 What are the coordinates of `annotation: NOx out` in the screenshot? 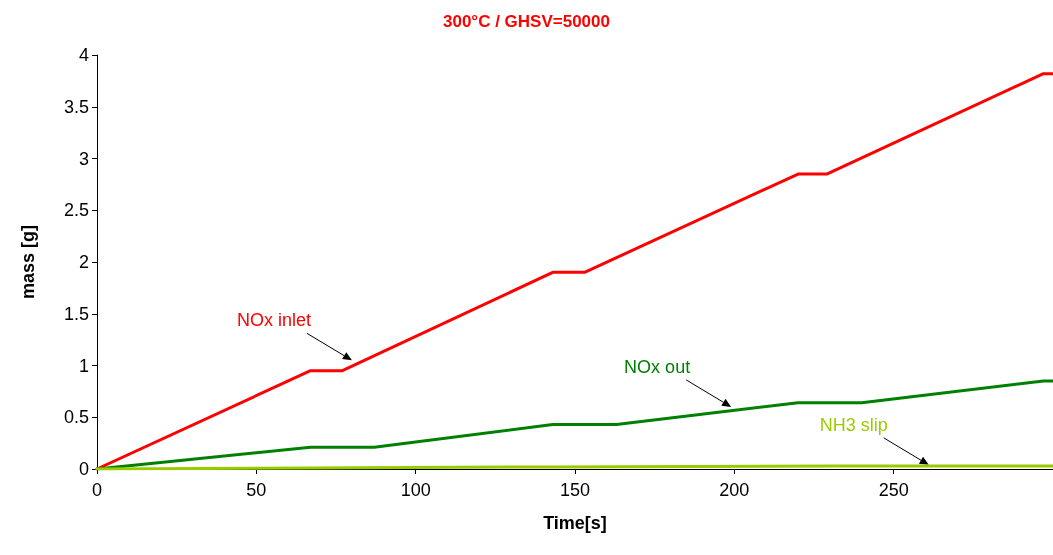 It's located at (657, 366).